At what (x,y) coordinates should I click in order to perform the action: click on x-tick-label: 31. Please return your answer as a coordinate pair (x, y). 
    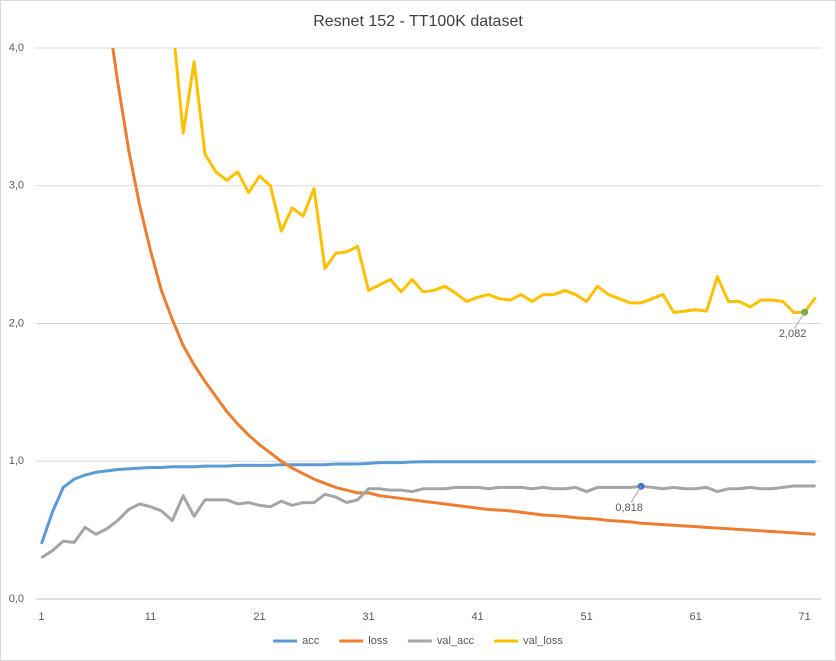
    Looking at the image, I should click on (368, 617).